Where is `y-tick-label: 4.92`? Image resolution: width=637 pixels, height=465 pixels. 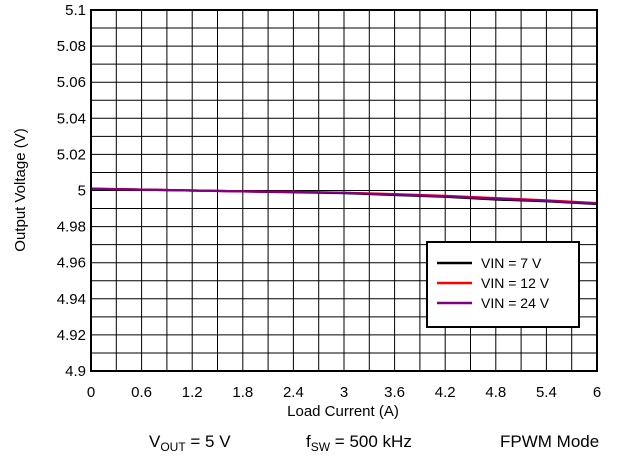
y-tick-label: 4.92 is located at coordinates (71, 335).